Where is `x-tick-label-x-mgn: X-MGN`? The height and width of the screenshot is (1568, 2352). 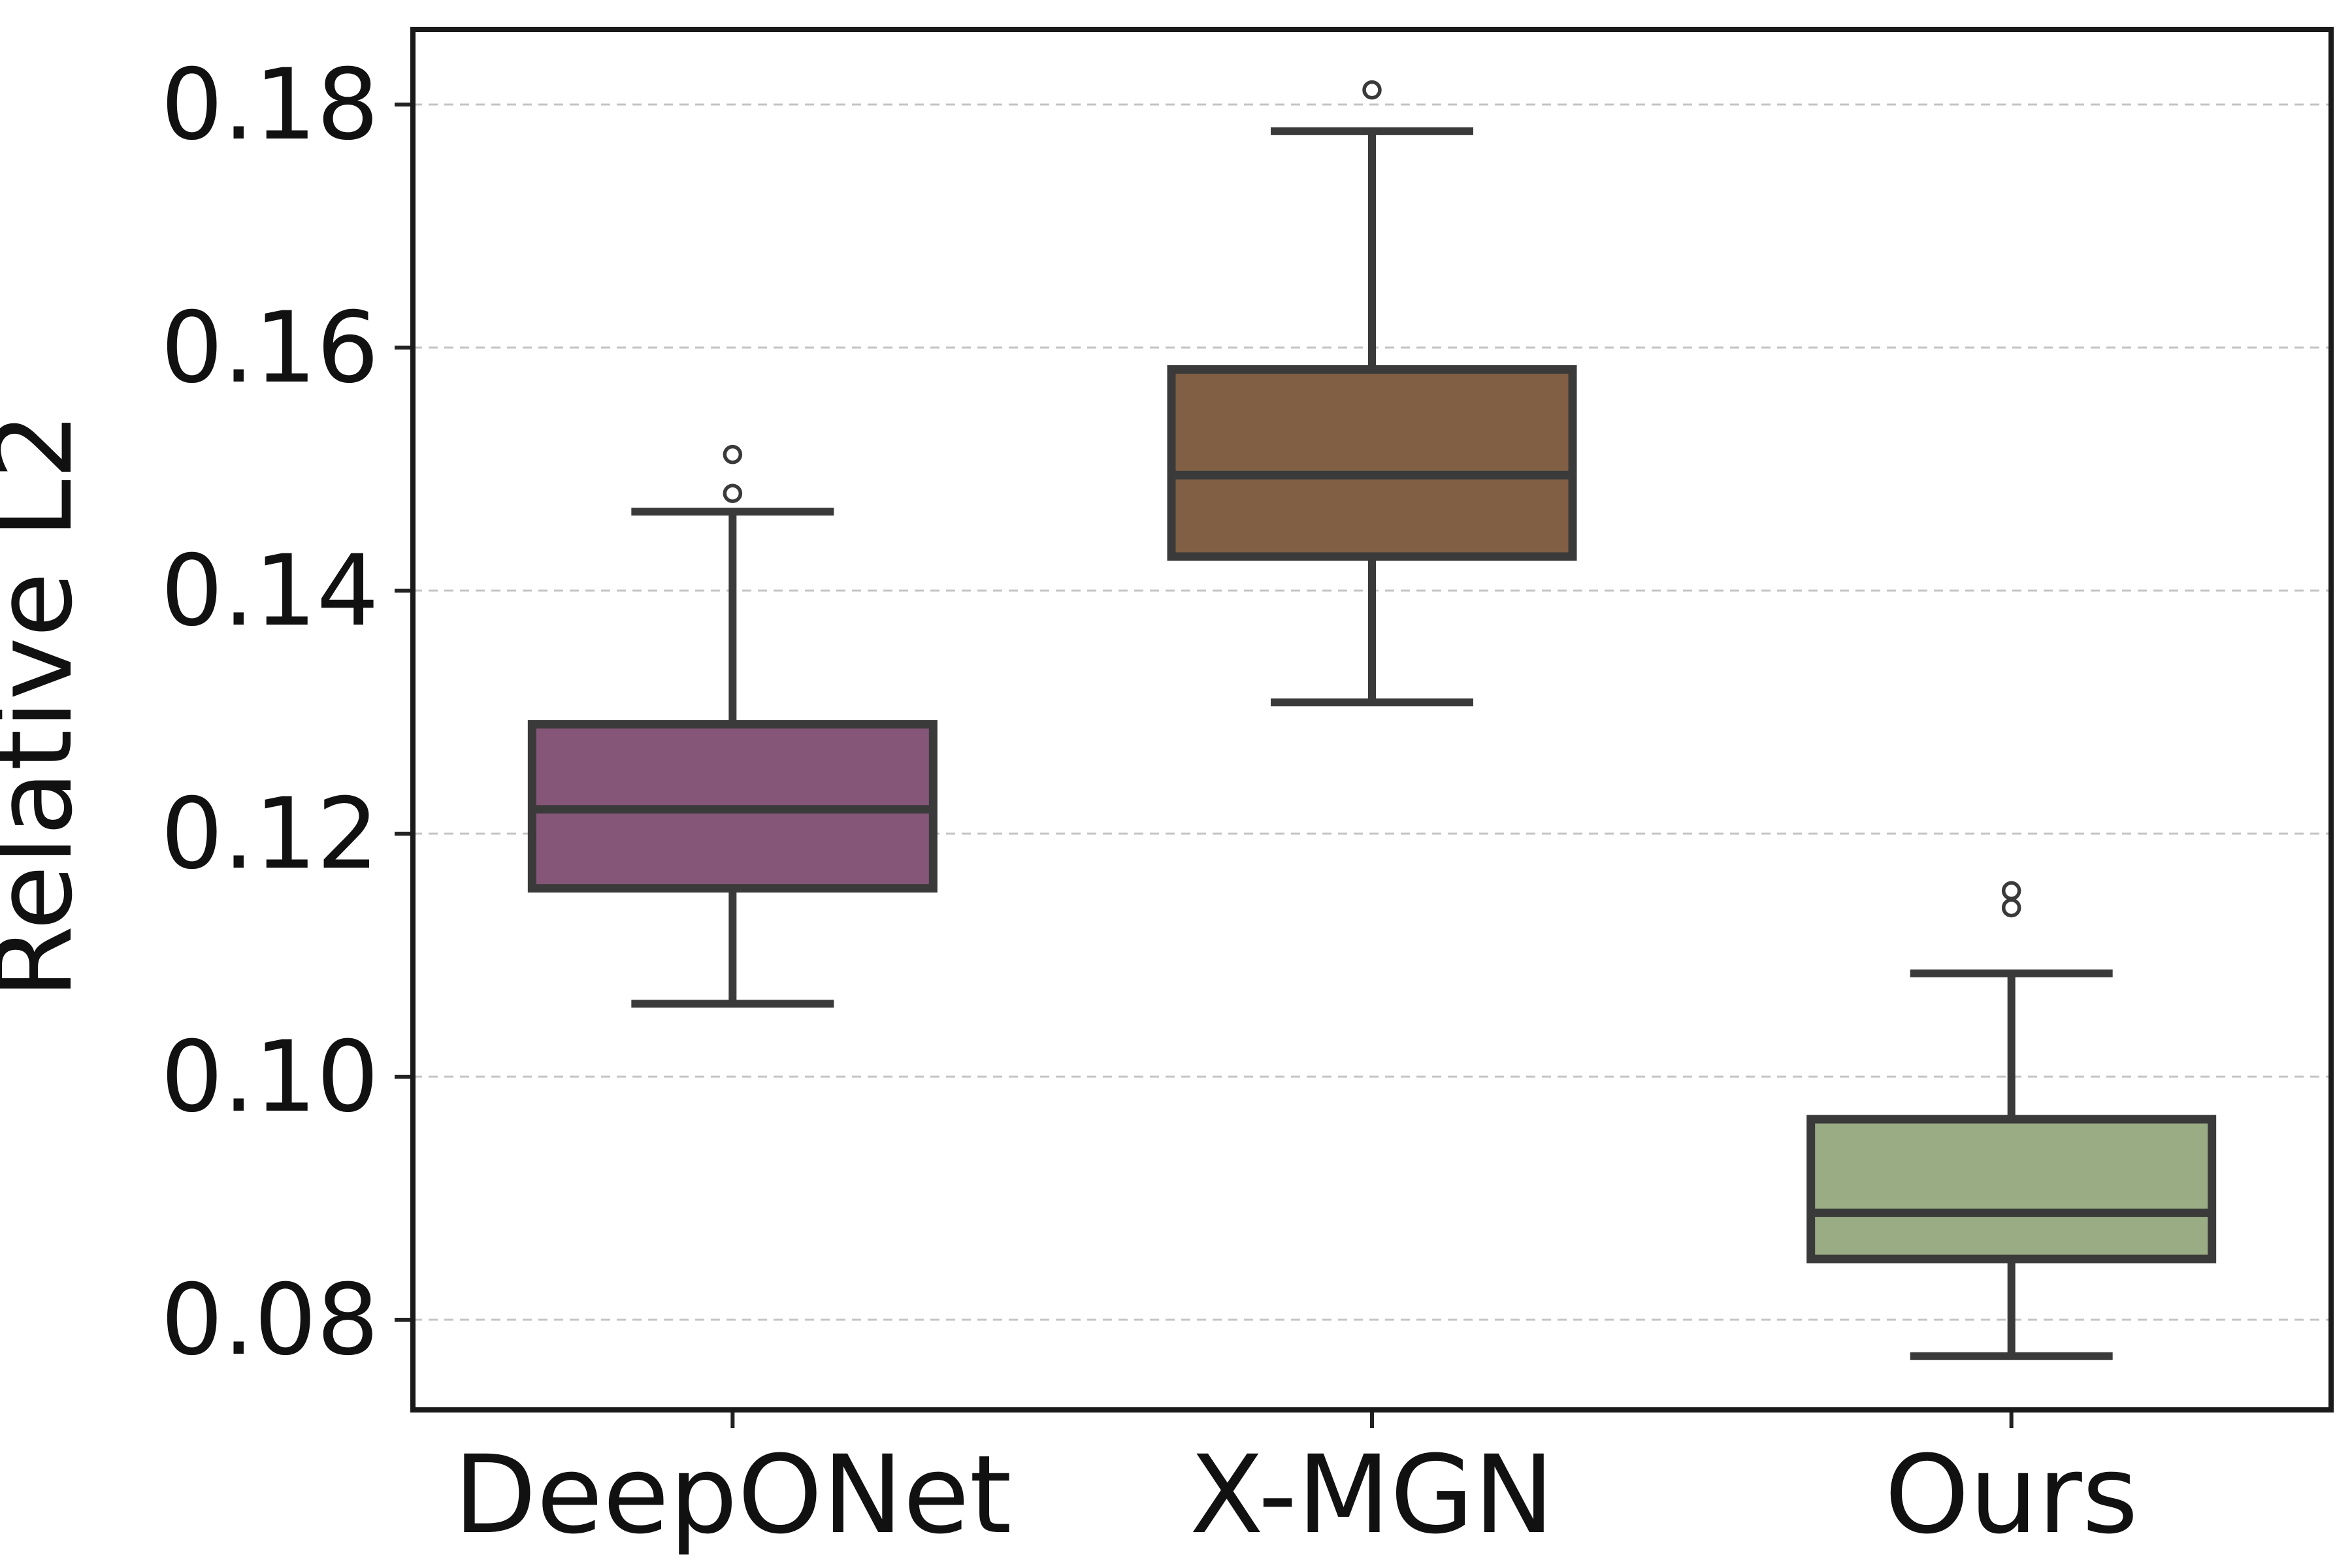
x-tick-label-x-mgn: X-MGN is located at coordinates (1372, 1495).